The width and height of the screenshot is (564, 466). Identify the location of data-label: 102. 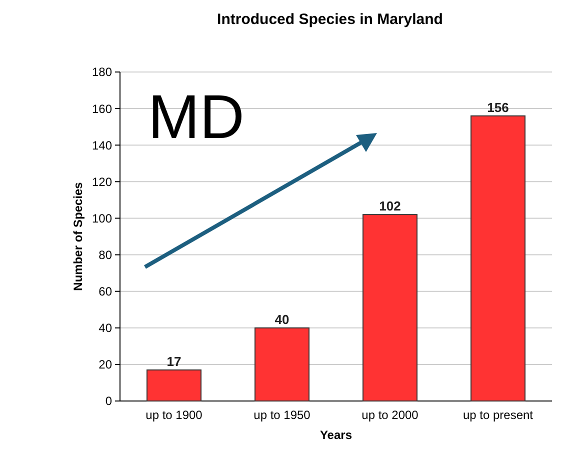
(390, 206).